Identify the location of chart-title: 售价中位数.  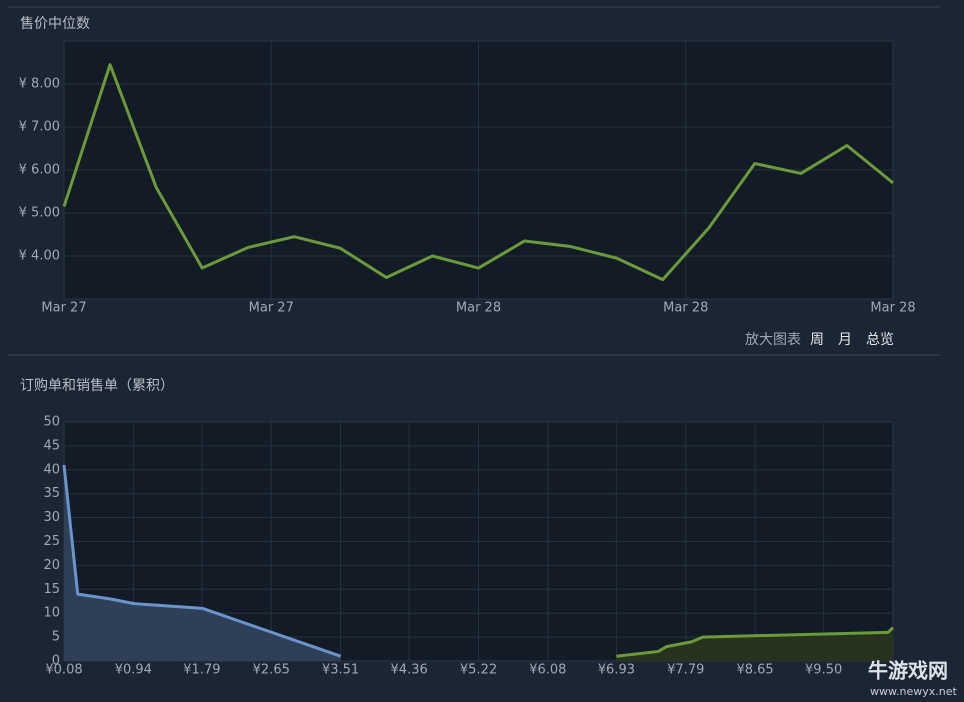
(55, 24).